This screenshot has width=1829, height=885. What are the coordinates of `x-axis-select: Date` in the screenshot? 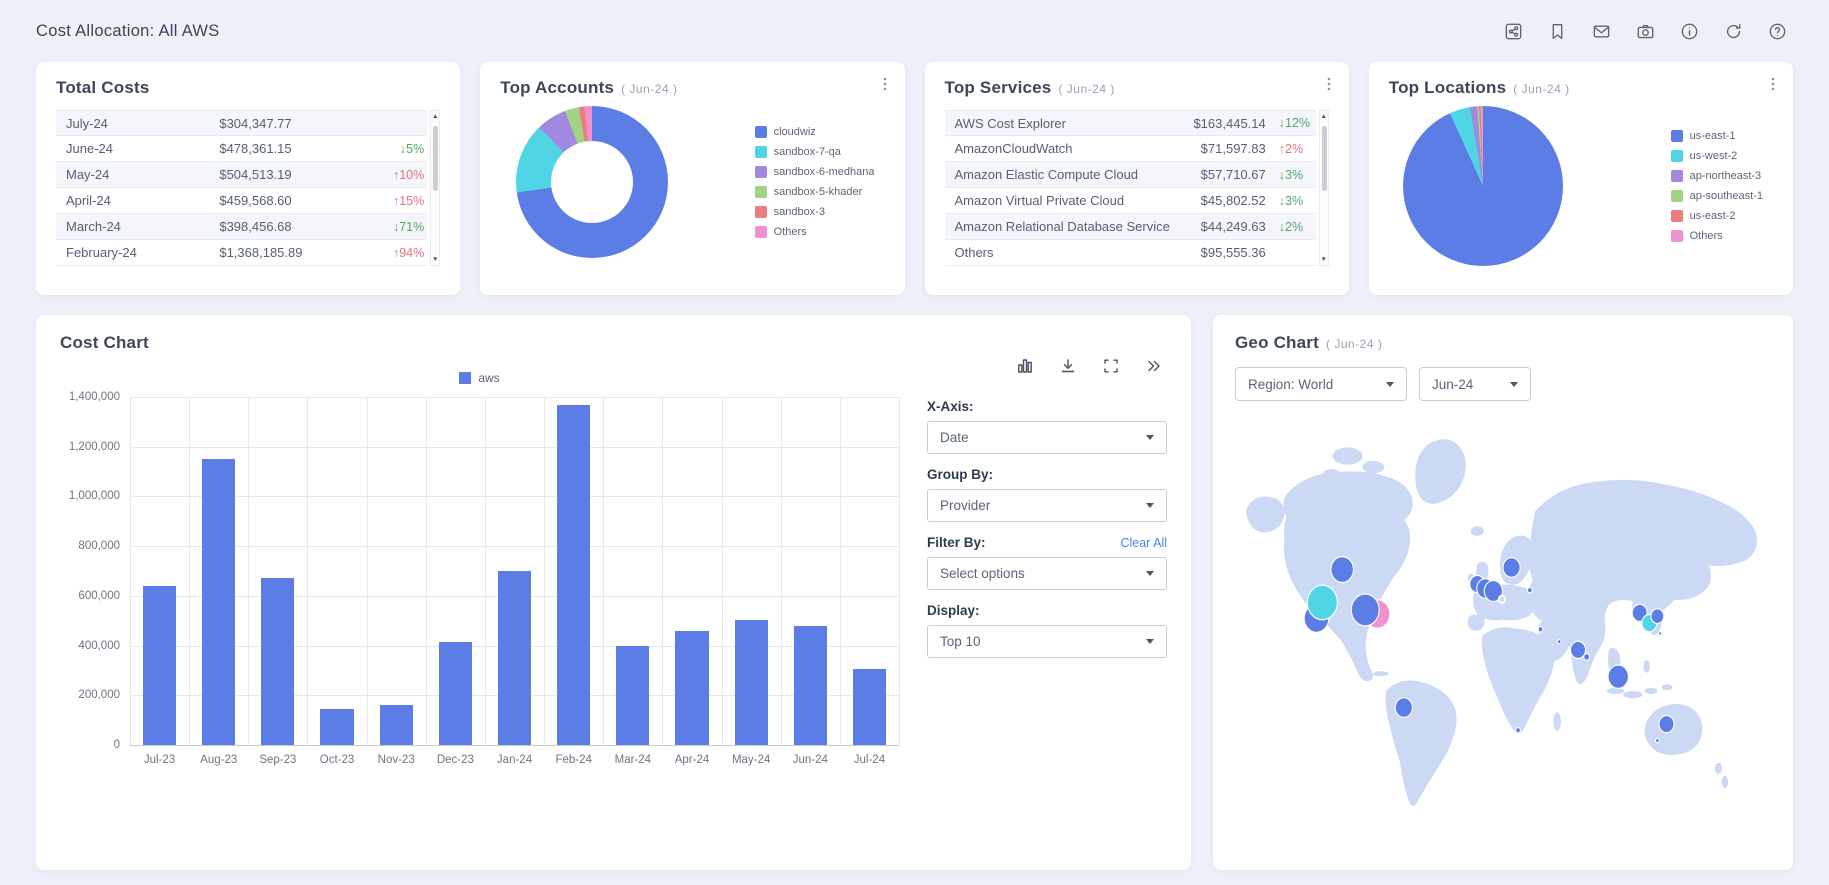 It's located at (1047, 437).